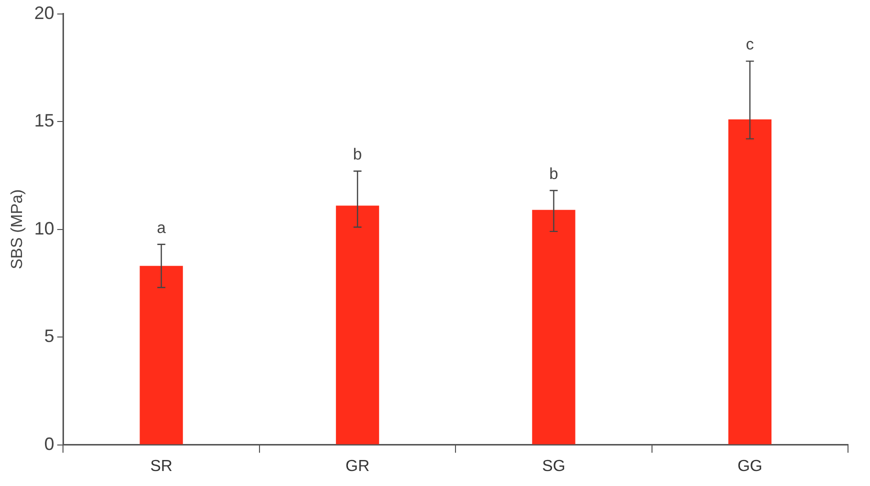 The image size is (870, 486). I want to click on y-tick-label: 15, so click(44, 120).